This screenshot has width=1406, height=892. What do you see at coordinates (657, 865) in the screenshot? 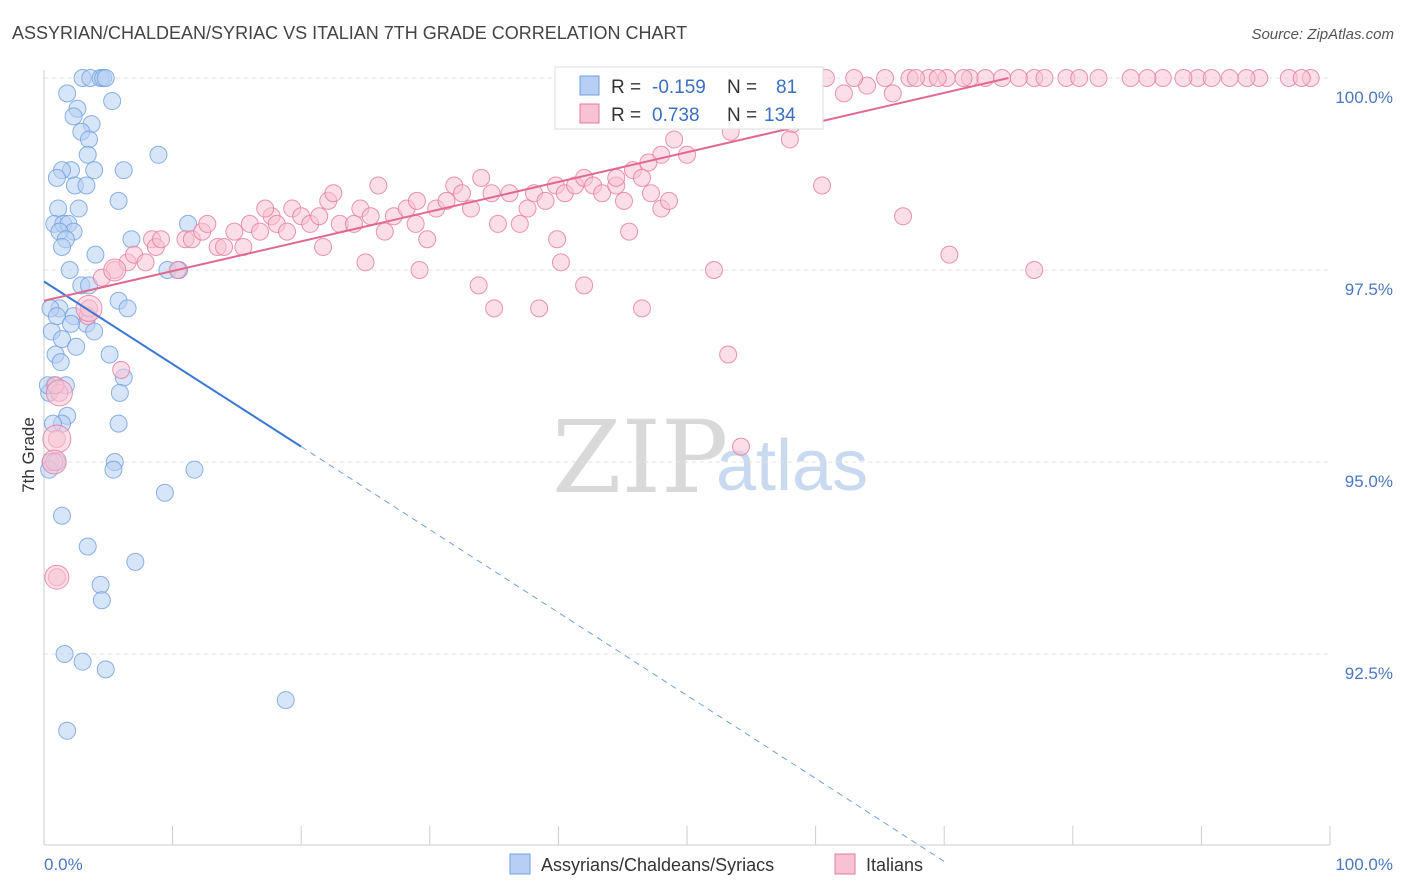
I see `legend-label-assyrians: Assyrians/Chaldeans/Syriacs` at bounding box center [657, 865].